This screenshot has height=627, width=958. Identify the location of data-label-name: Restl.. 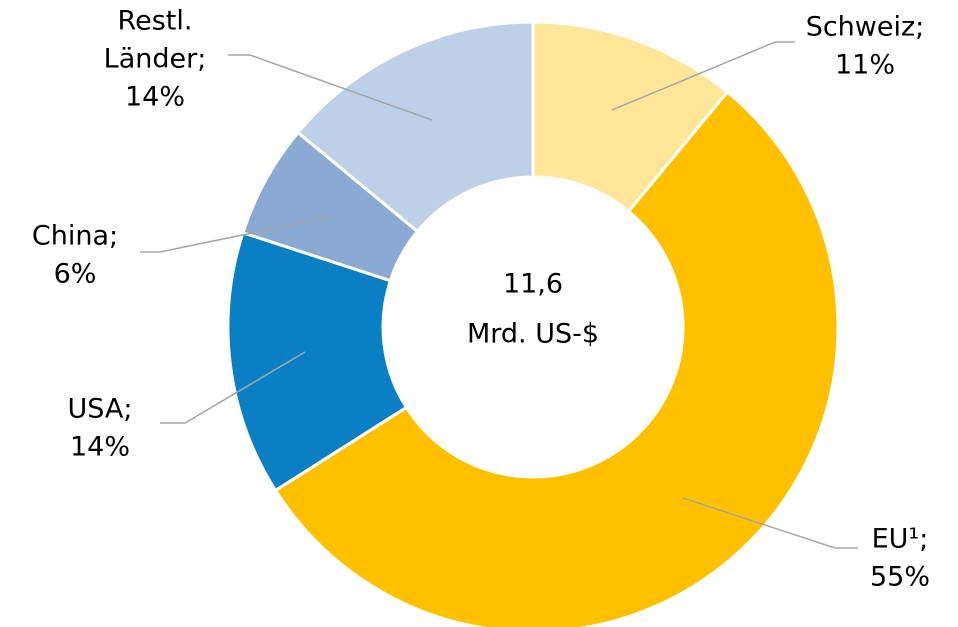
(155, 21).